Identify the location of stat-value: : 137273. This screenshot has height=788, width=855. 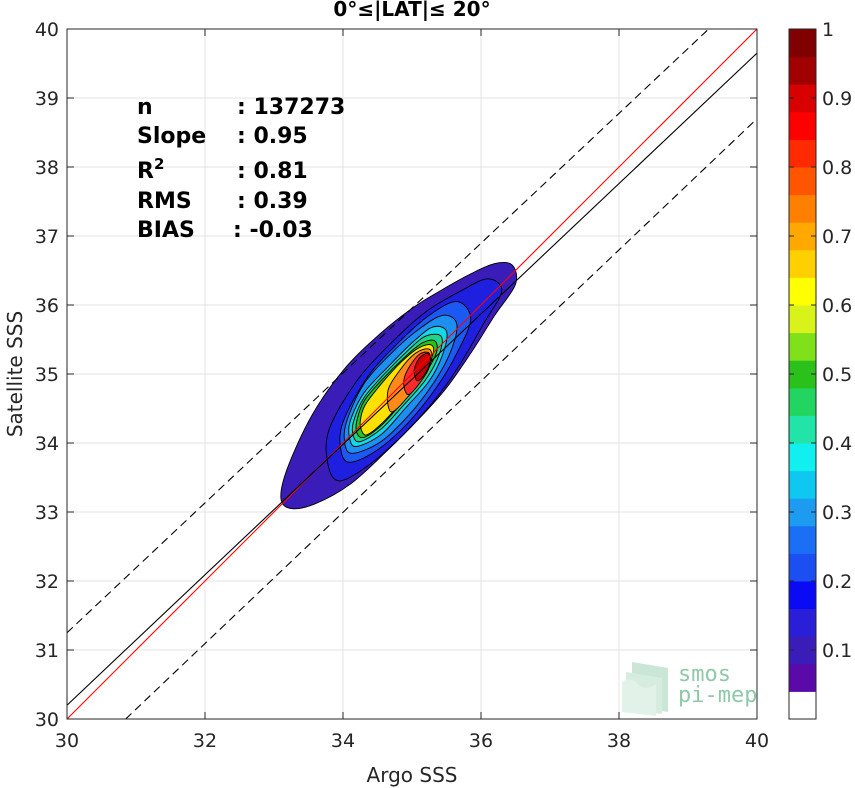
(291, 107).